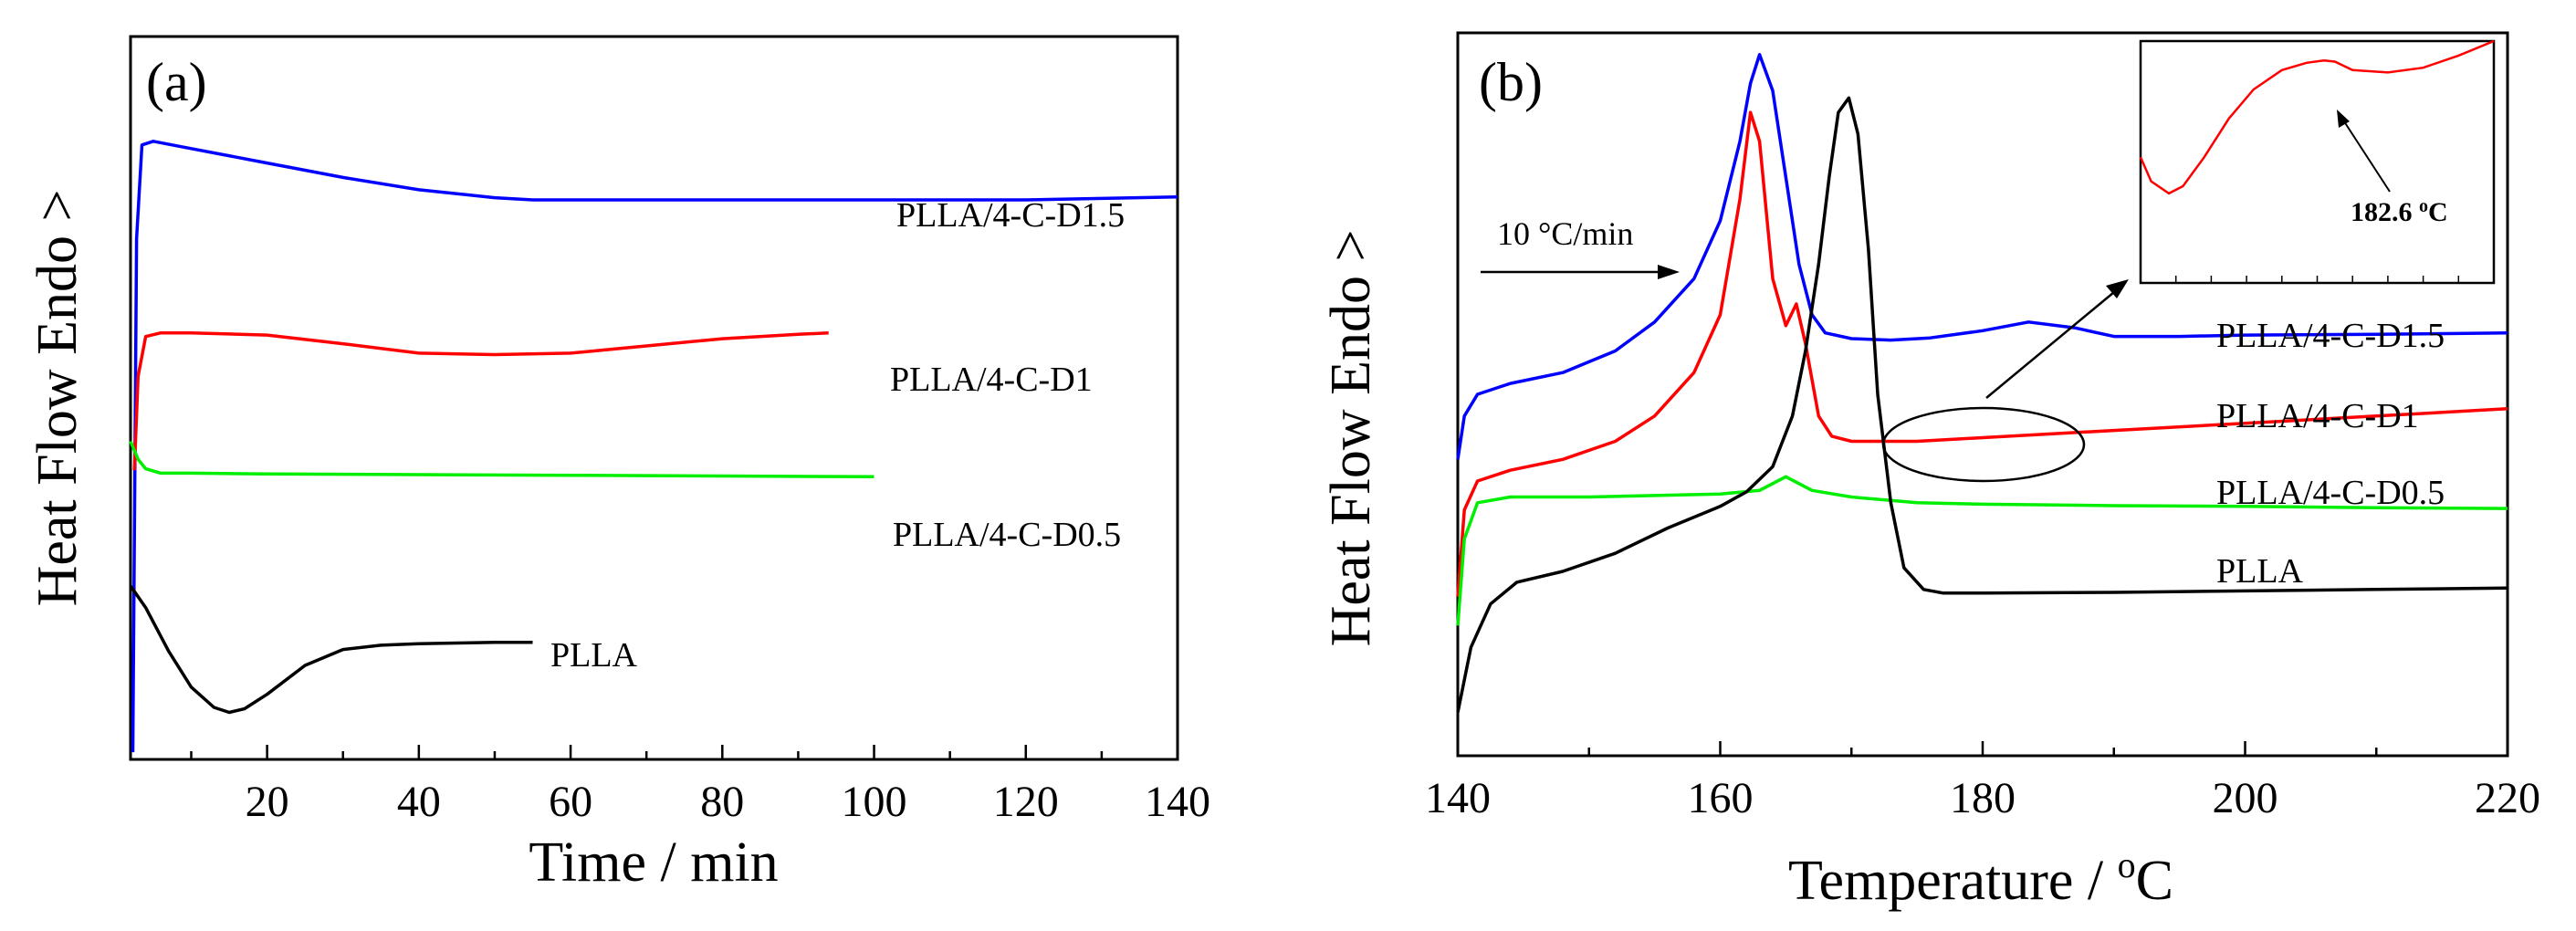  What do you see at coordinates (1511, 82) in the screenshot?
I see `panel-label-b: (b)` at bounding box center [1511, 82].